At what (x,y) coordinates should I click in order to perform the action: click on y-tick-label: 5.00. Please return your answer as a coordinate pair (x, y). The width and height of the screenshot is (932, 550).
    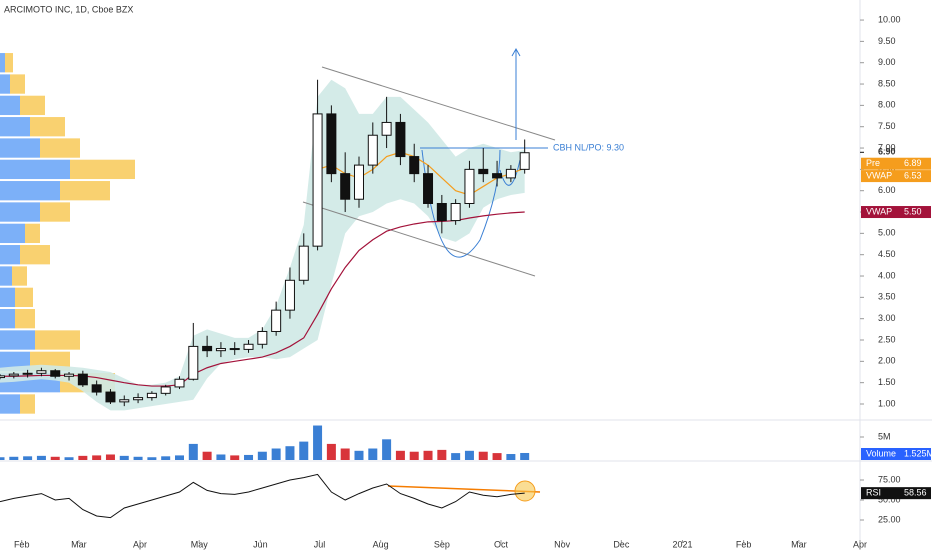
    Looking at the image, I should click on (887, 233).